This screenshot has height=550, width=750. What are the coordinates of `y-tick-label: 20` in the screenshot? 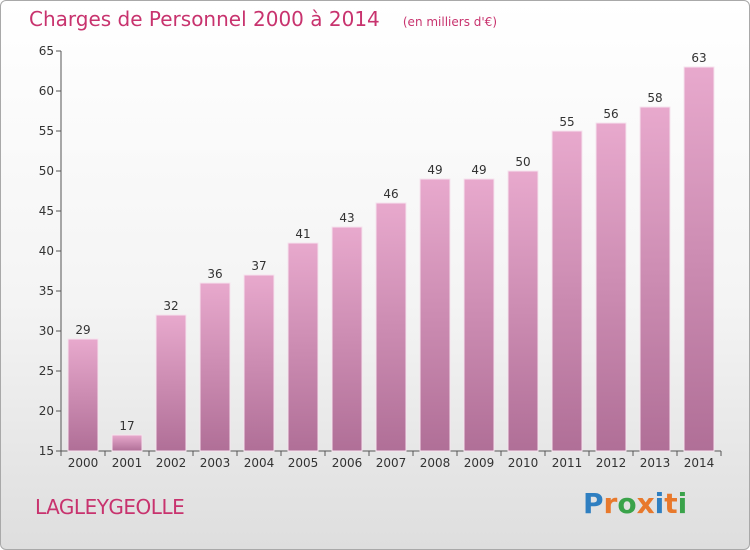 It's located at (46, 411).